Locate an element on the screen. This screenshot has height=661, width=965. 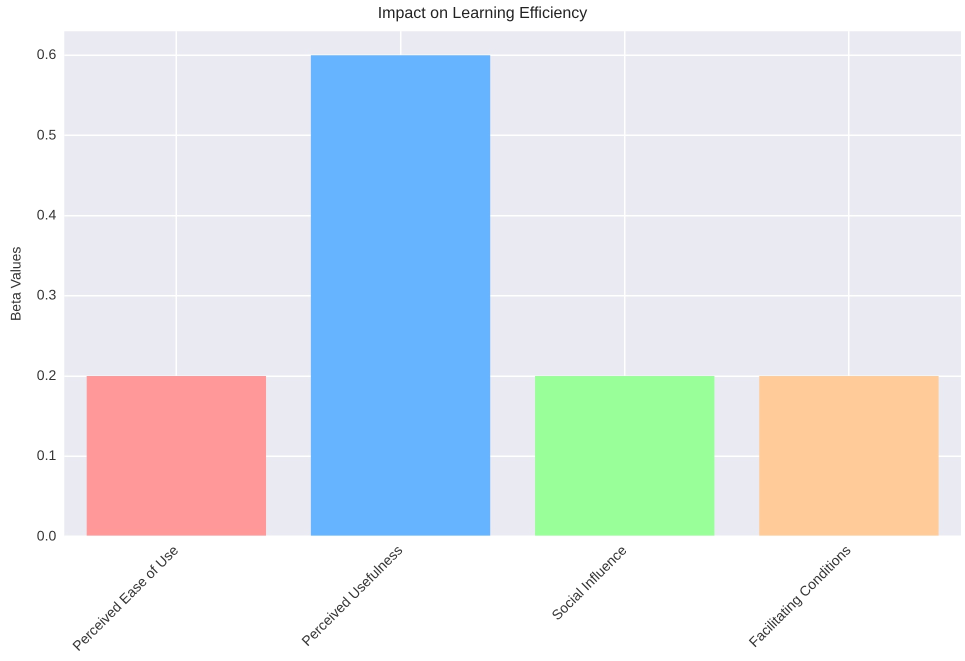
y-tick-label: 0.3 is located at coordinates (46, 294).